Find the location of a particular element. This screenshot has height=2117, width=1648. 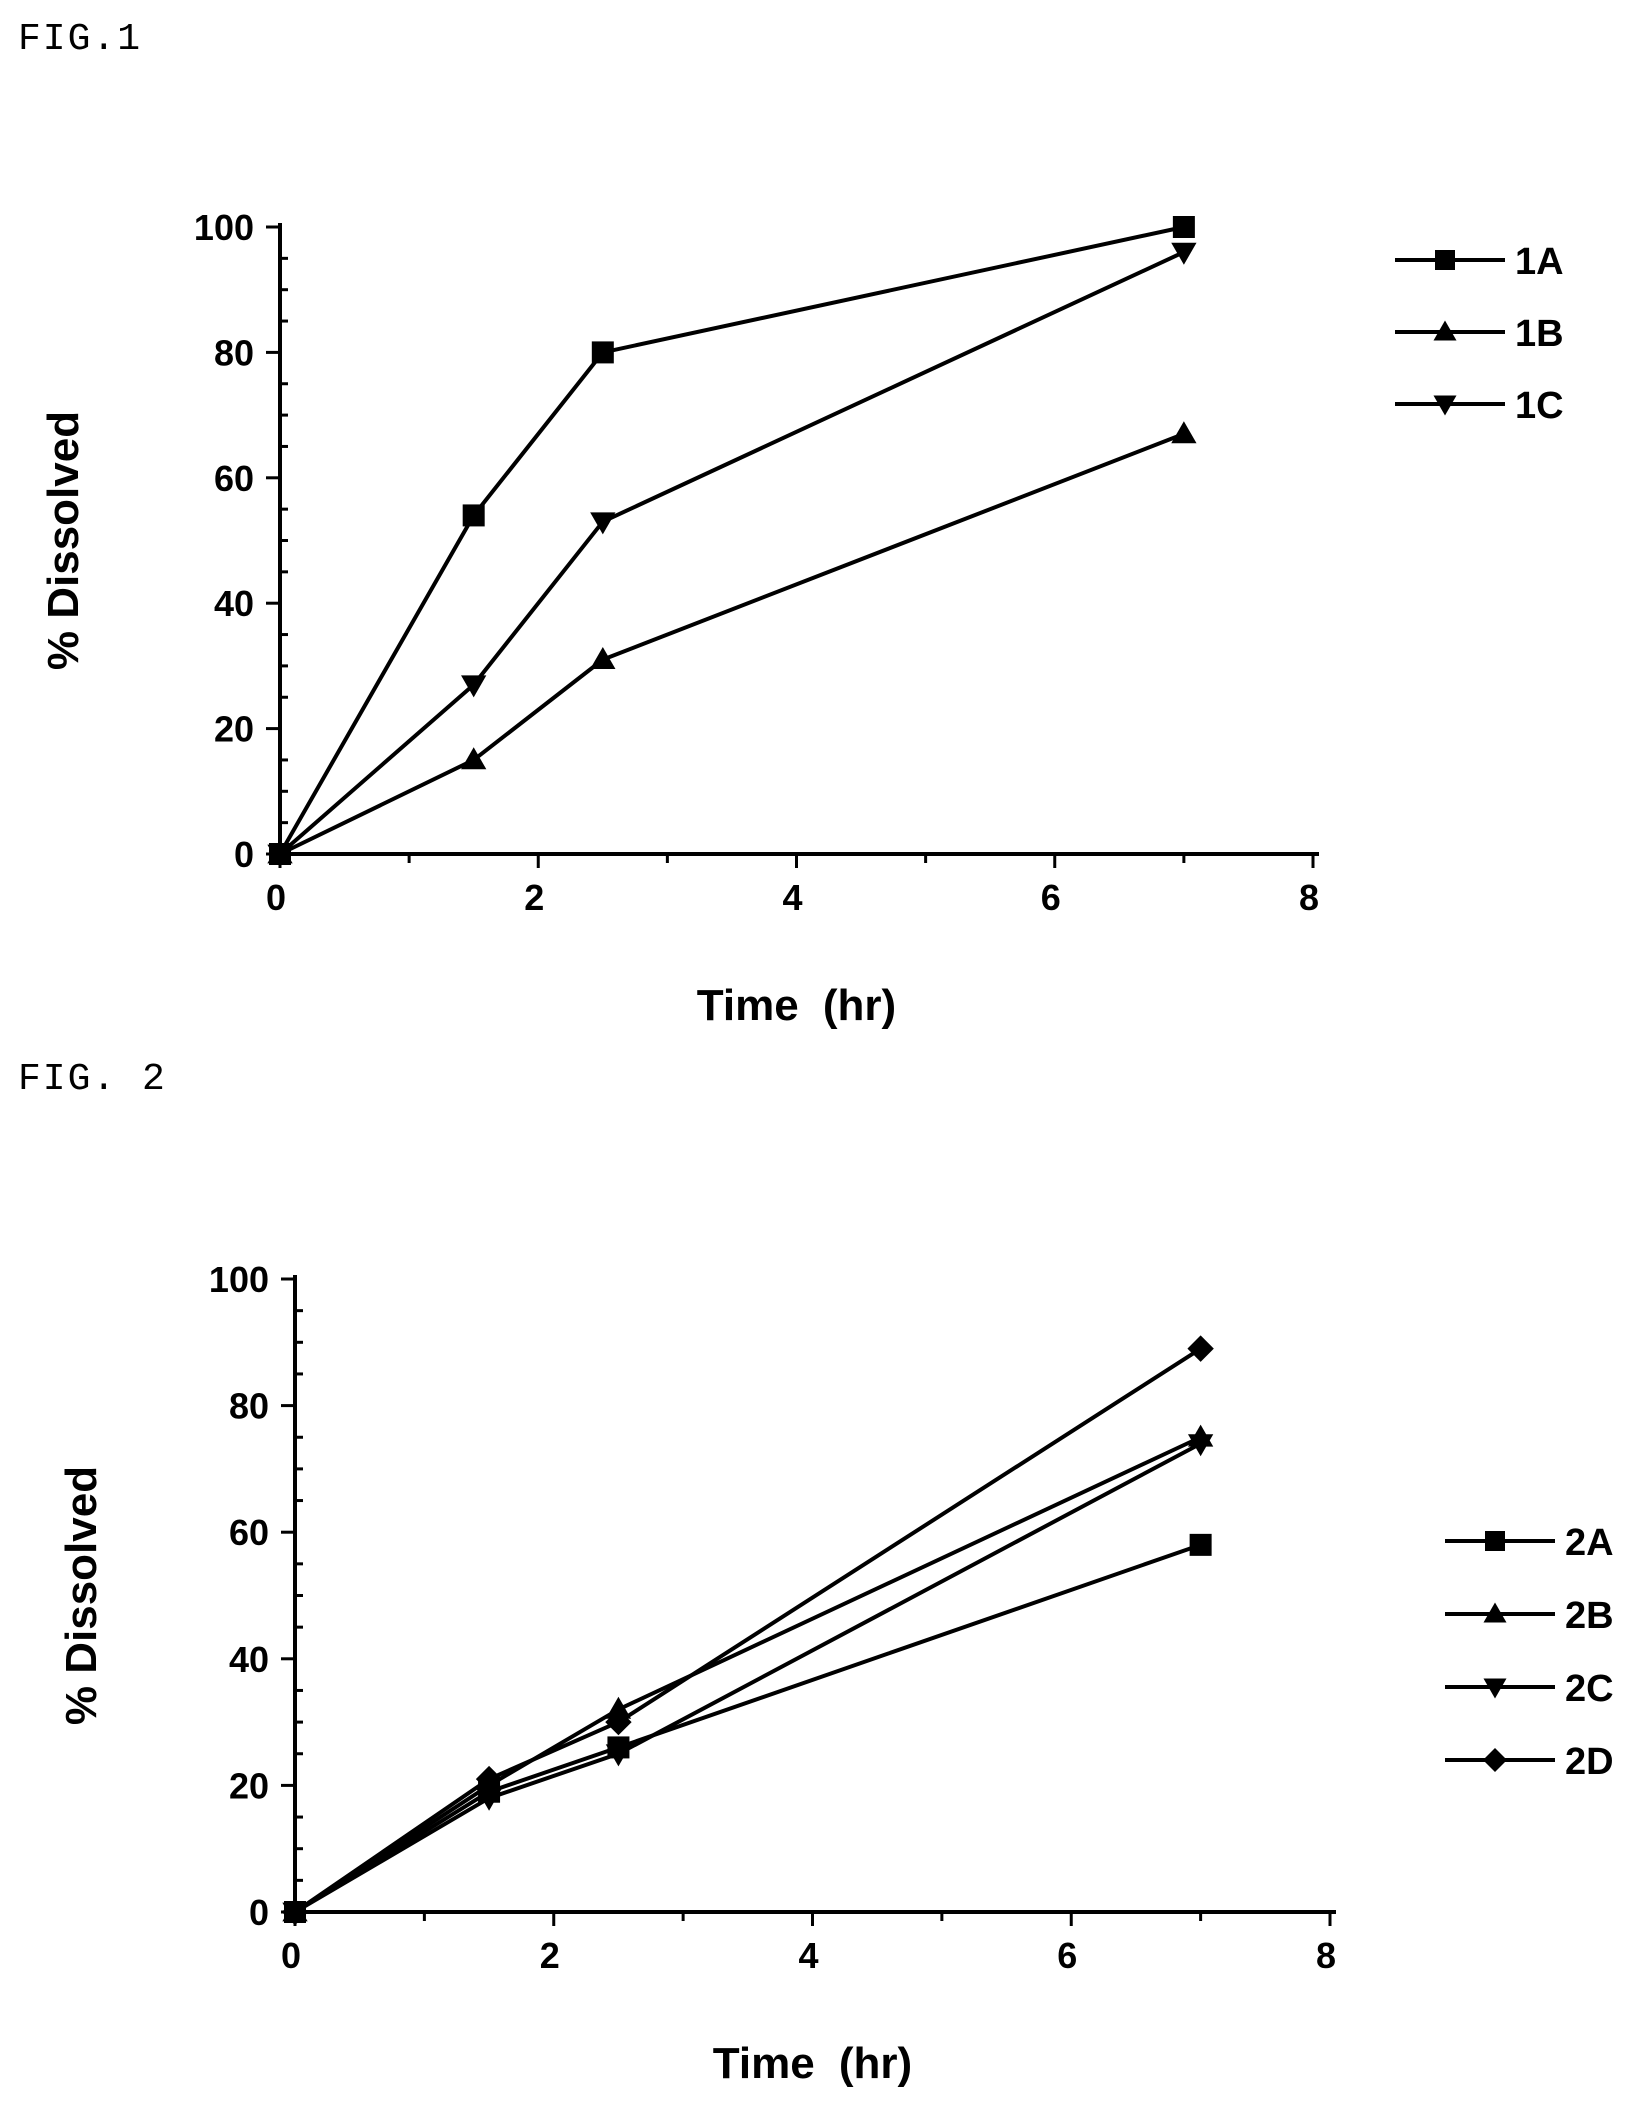

legend-marker-1A is located at coordinates (1445, 260).